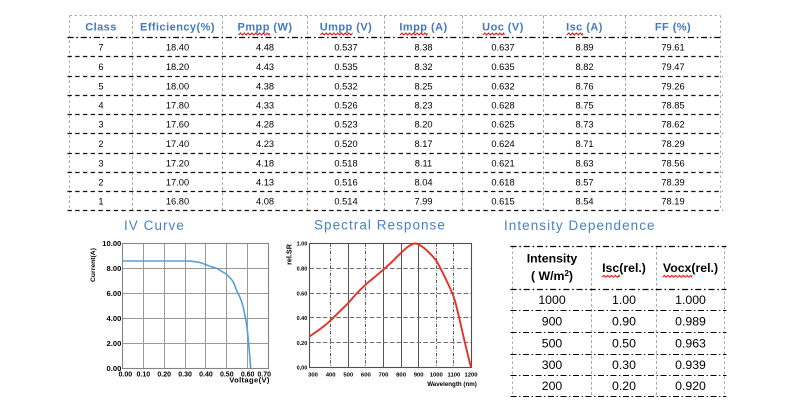  Describe the element at coordinates (331, 376) in the screenshot. I see `svg-text: 400` at that location.